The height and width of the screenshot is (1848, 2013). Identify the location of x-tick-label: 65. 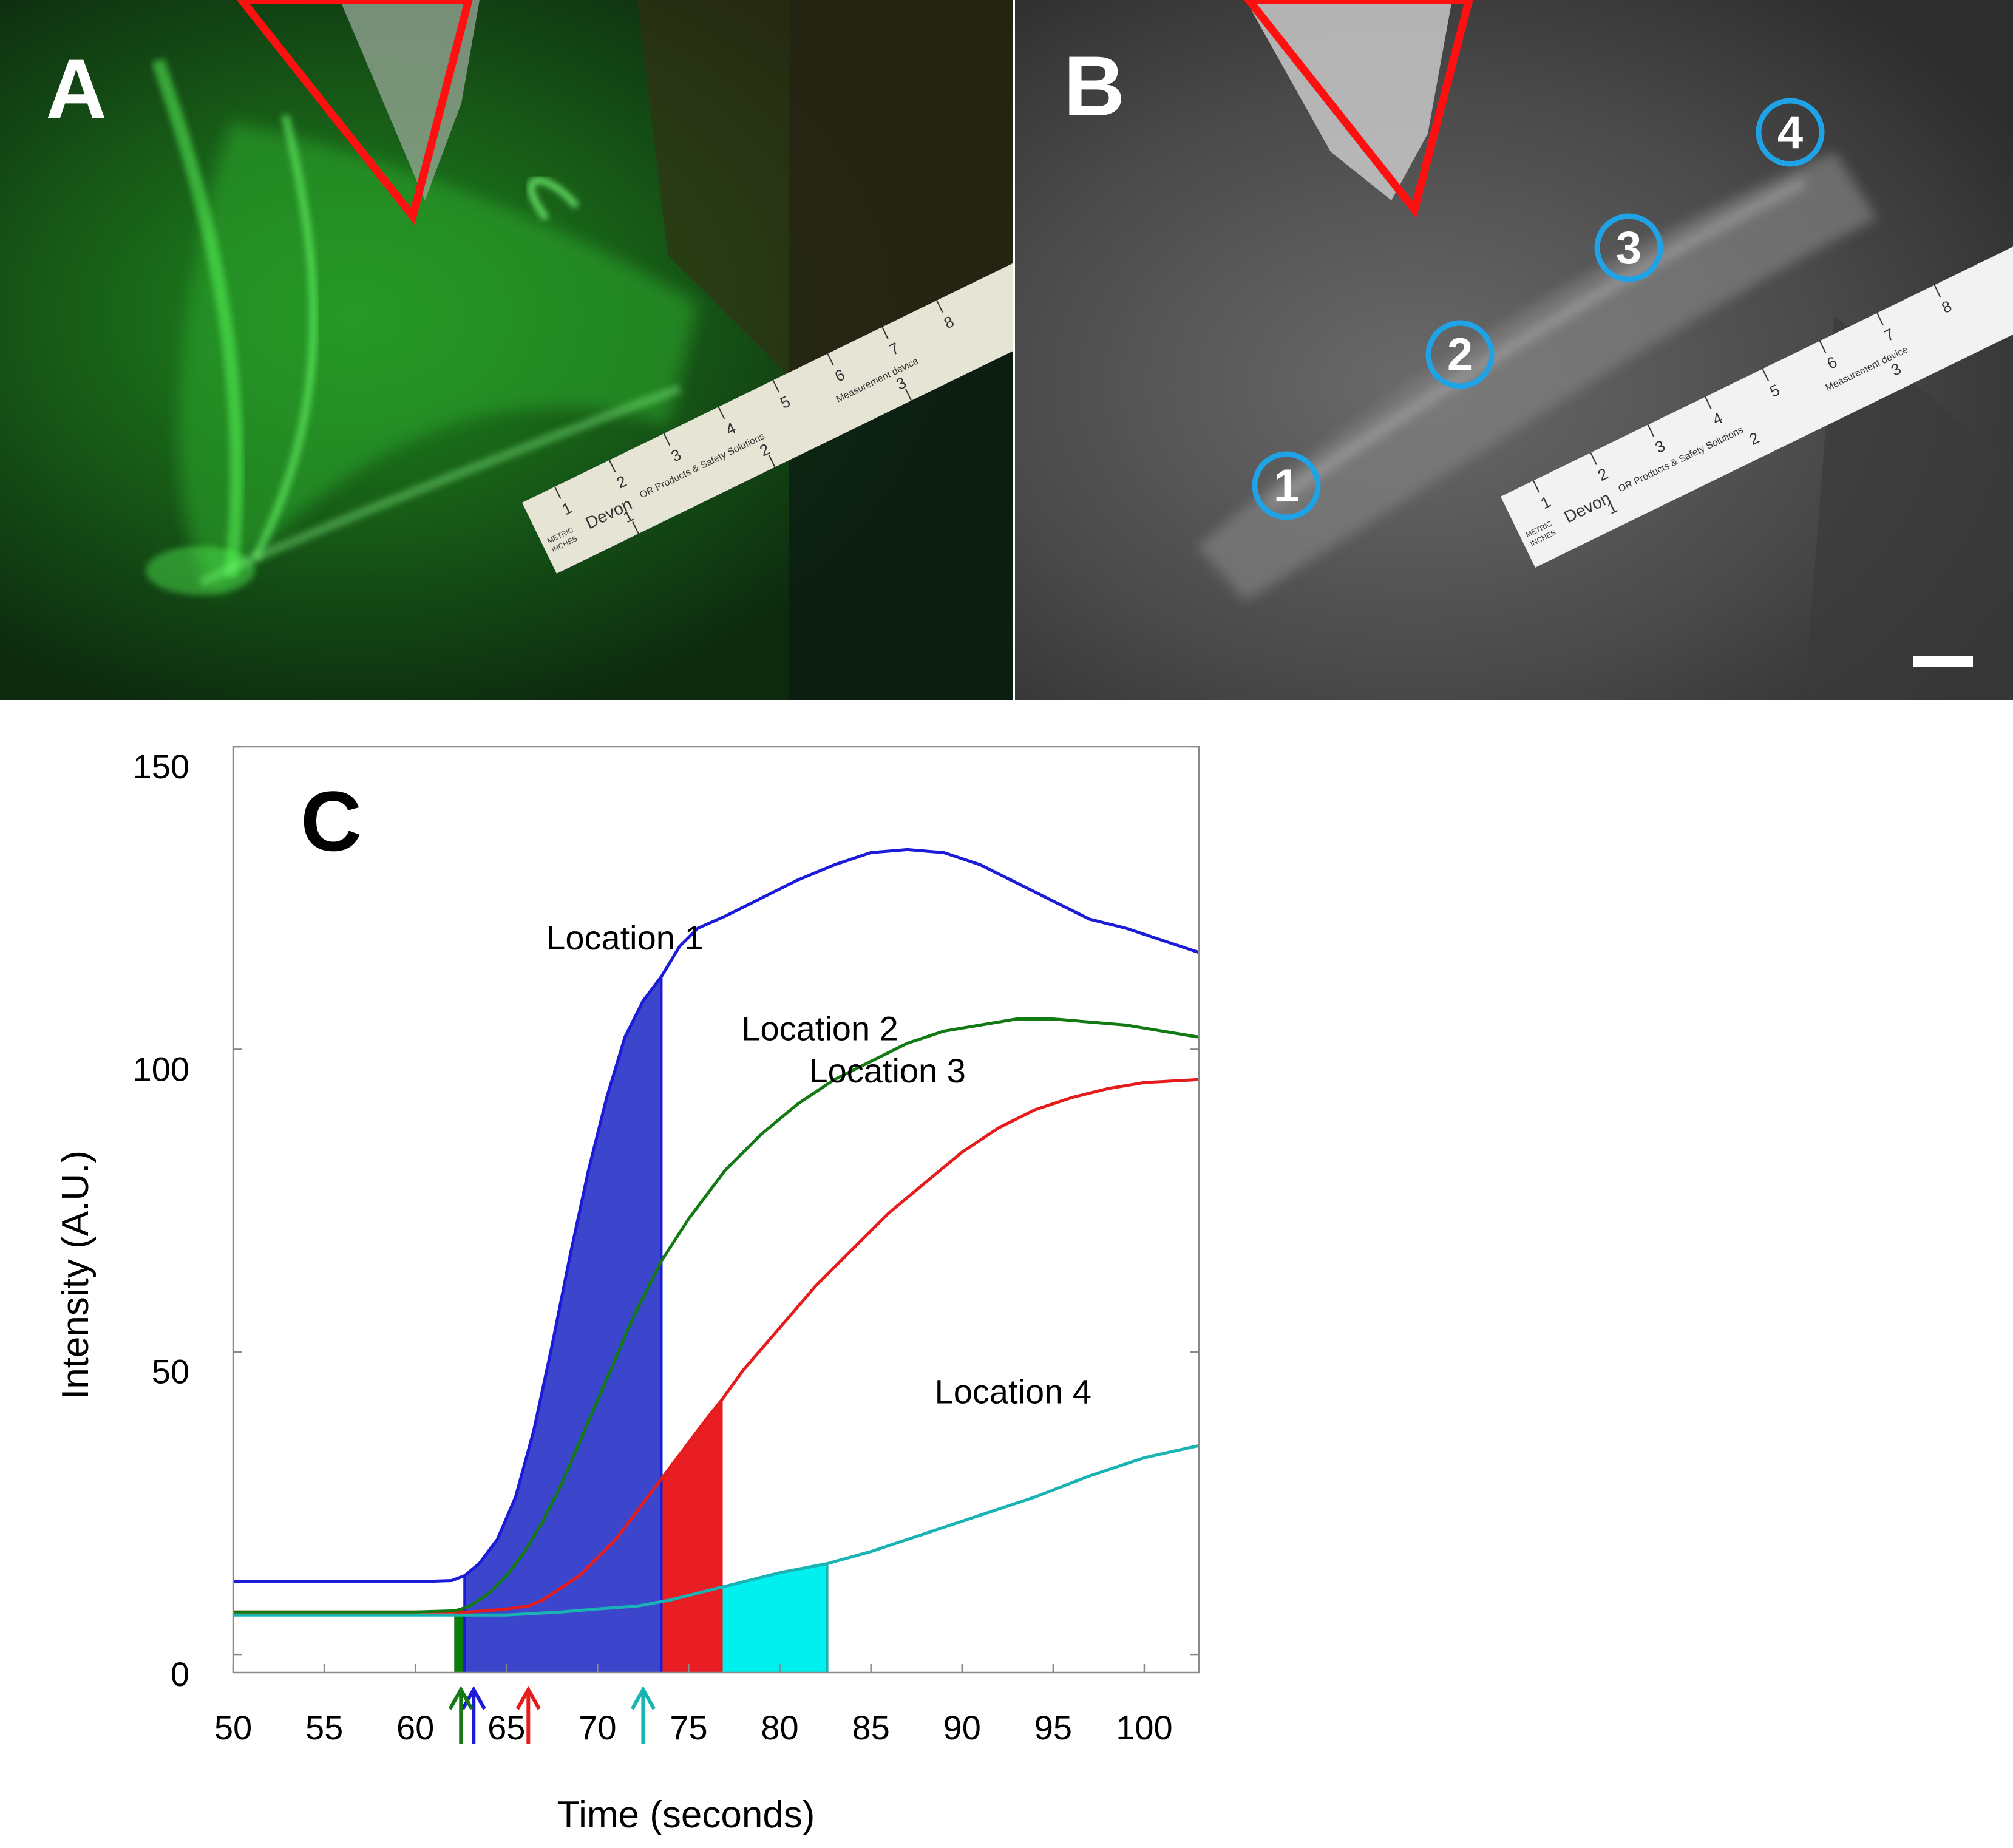
(506, 1727).